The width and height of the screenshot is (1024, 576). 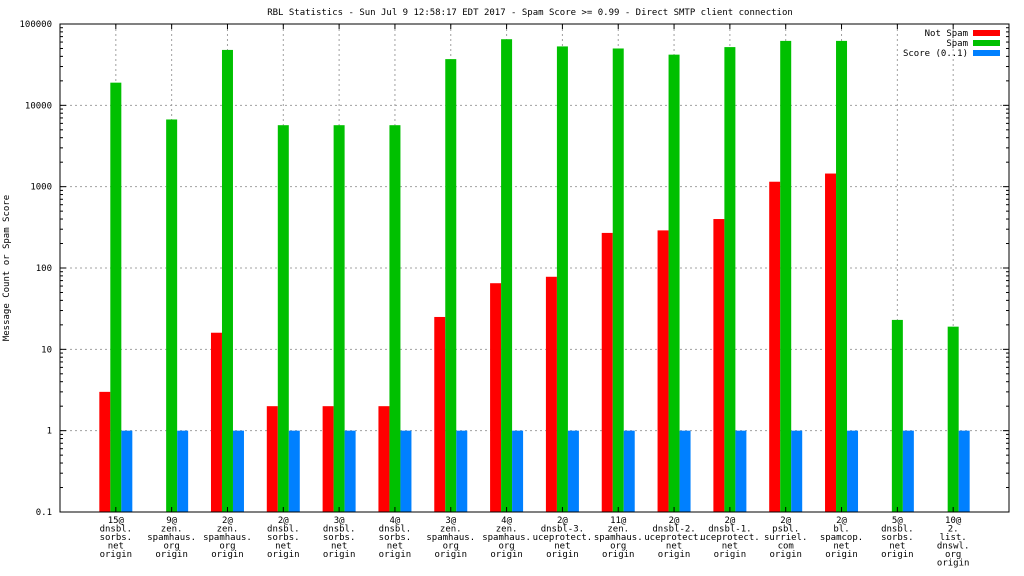 What do you see at coordinates (953, 538) in the screenshot?
I see `x-tick-label-line: list.` at bounding box center [953, 538].